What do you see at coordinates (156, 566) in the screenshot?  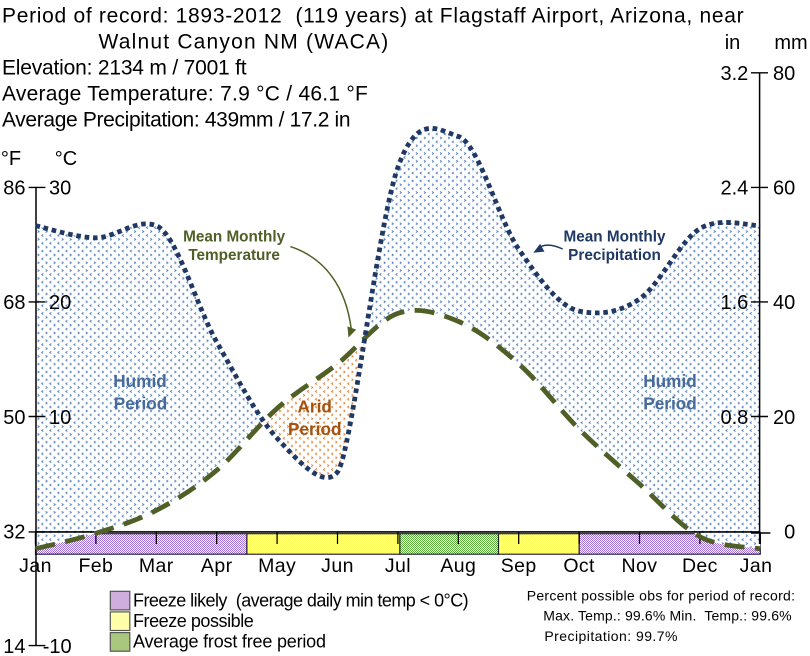 I see `svg-text: Mar` at bounding box center [156, 566].